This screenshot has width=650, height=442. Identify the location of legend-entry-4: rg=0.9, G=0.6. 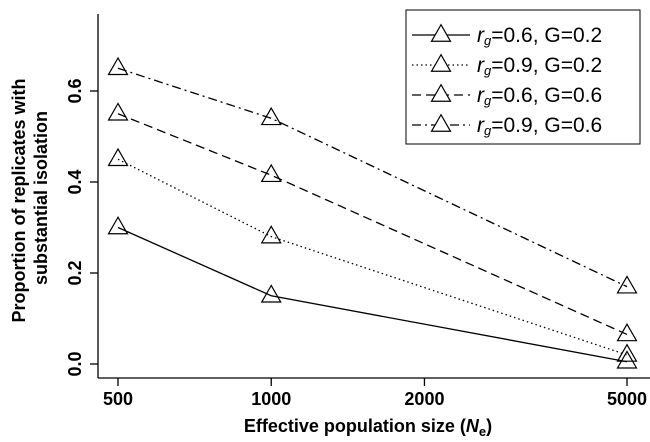
(507, 125).